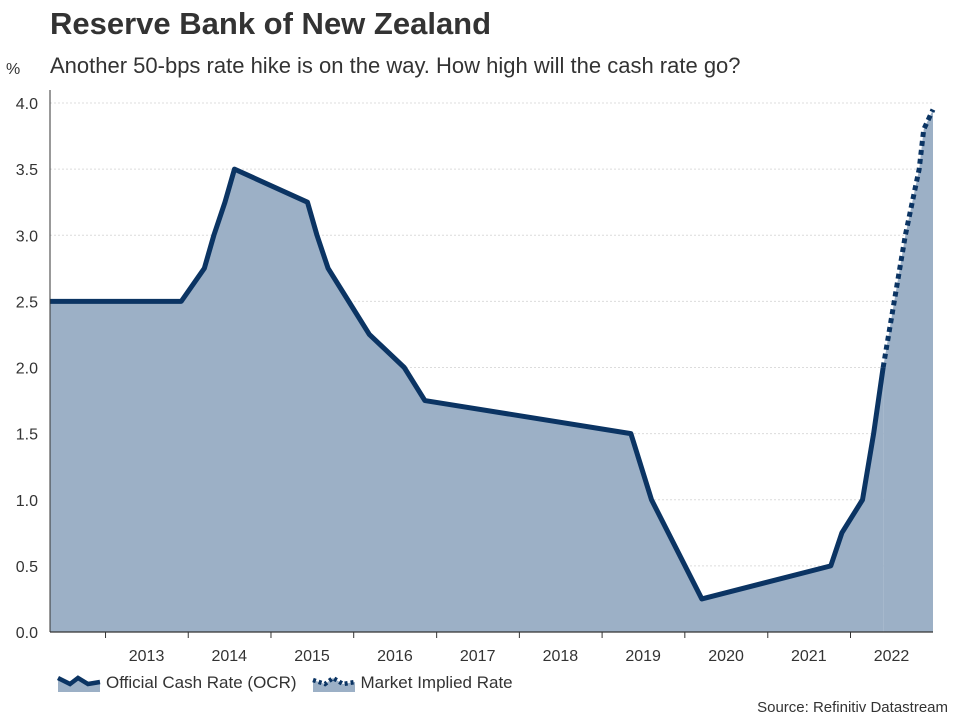  What do you see at coordinates (561, 656) in the screenshot?
I see `x-tick-label: 2018` at bounding box center [561, 656].